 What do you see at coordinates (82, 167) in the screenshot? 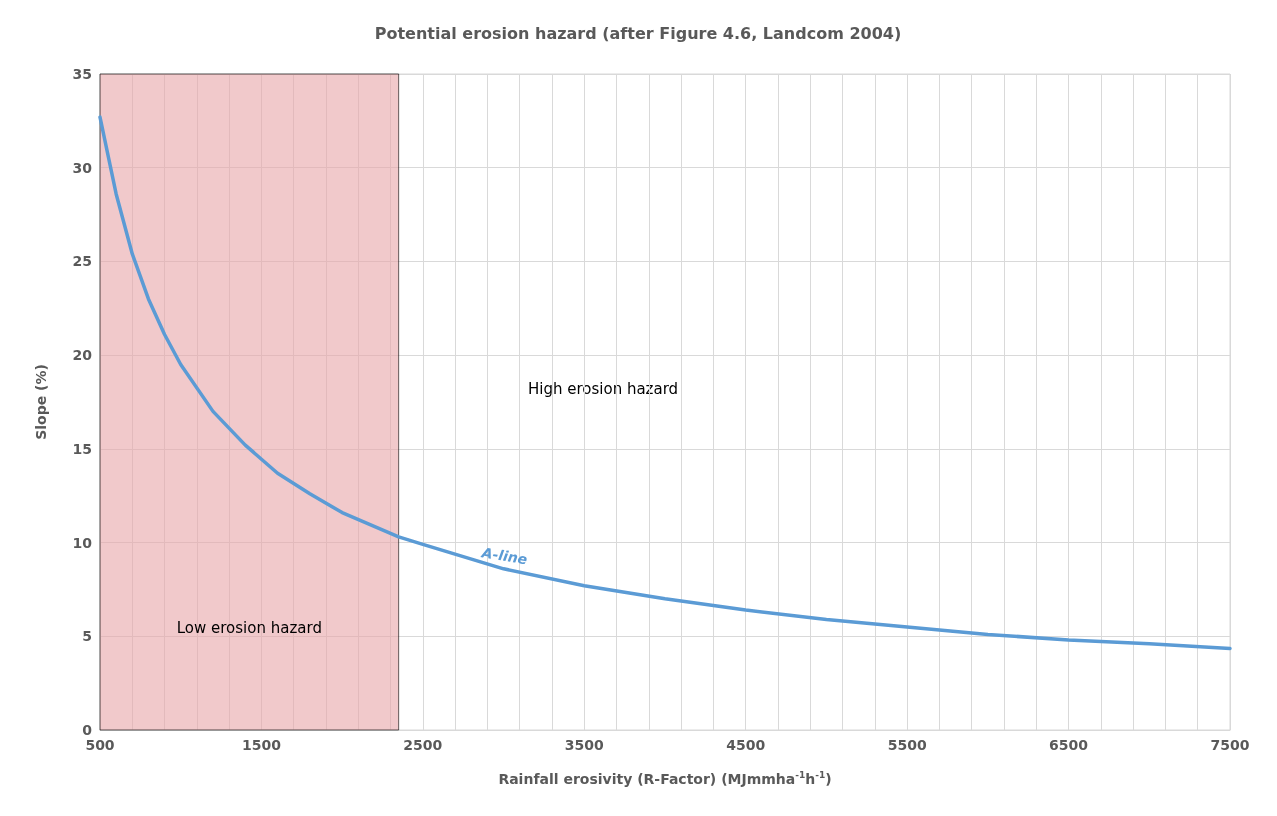
I see `y-tick-label: 30` at bounding box center [82, 167].